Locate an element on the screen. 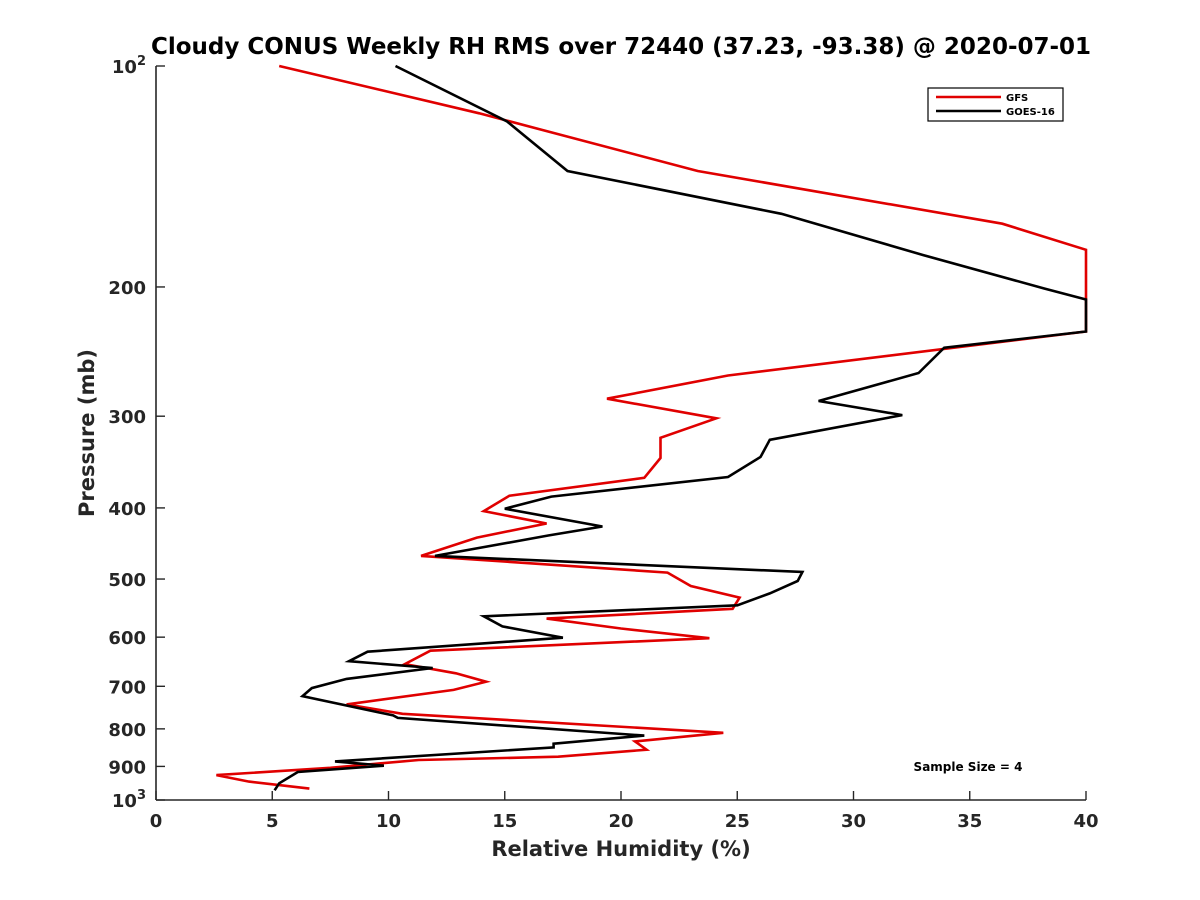 The width and height of the screenshot is (1200, 900). x-tick-label: 25 is located at coordinates (737, 821).